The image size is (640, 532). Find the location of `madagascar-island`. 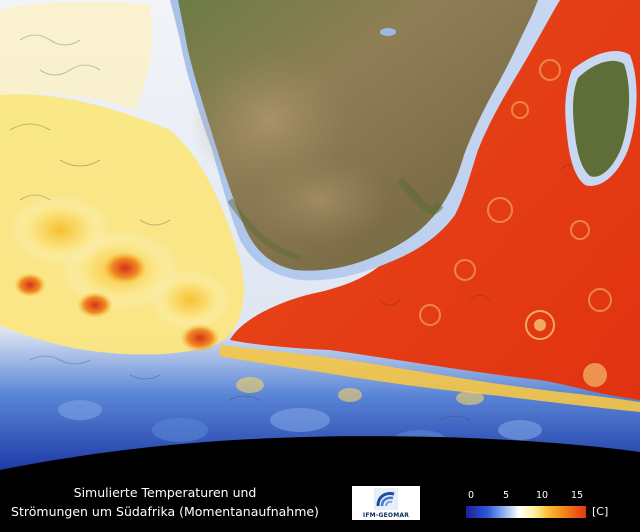

madagascar-island is located at coordinates (601, 118).